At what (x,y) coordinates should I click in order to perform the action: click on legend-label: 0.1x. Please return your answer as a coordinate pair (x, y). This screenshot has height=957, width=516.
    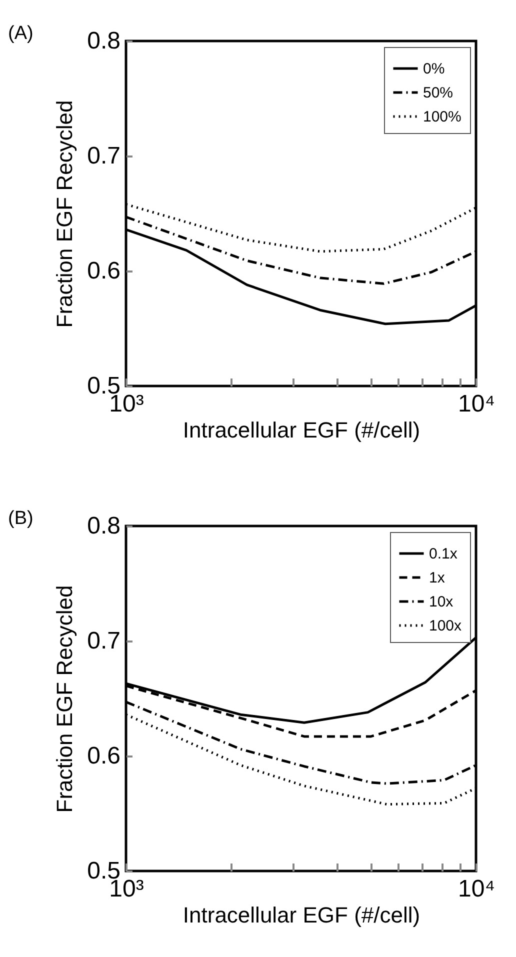
    Looking at the image, I should click on (443, 554).